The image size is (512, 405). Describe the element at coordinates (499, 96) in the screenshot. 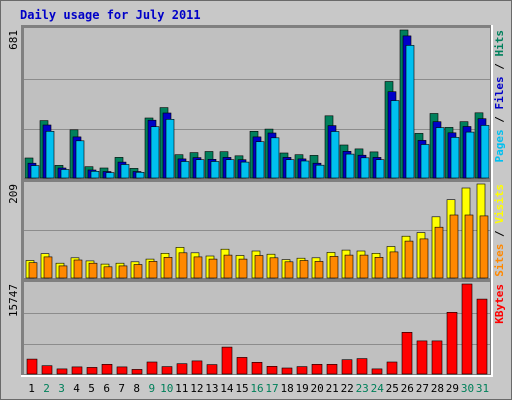

I see `panel-legend: Pages / Files / Hits` at that location.